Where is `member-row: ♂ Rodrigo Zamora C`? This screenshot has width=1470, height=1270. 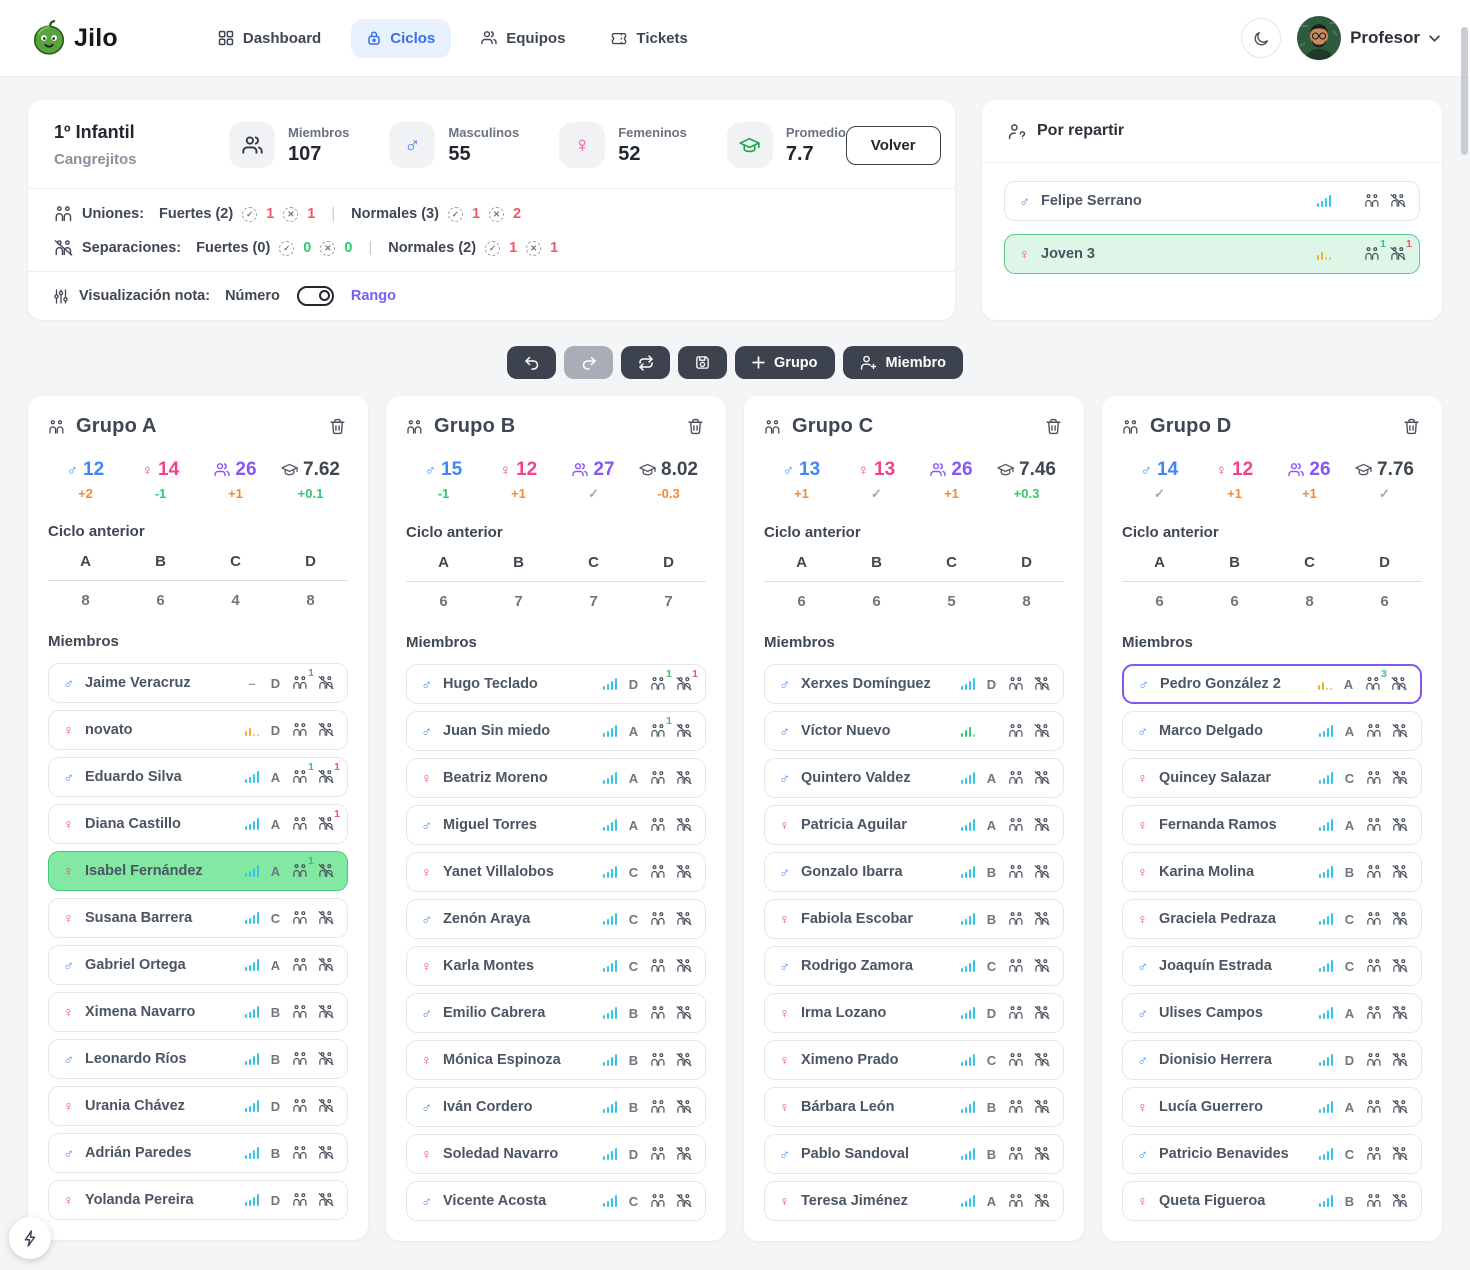
member-row: ♂ Rodrigo Zamora C is located at coordinates (914, 966).